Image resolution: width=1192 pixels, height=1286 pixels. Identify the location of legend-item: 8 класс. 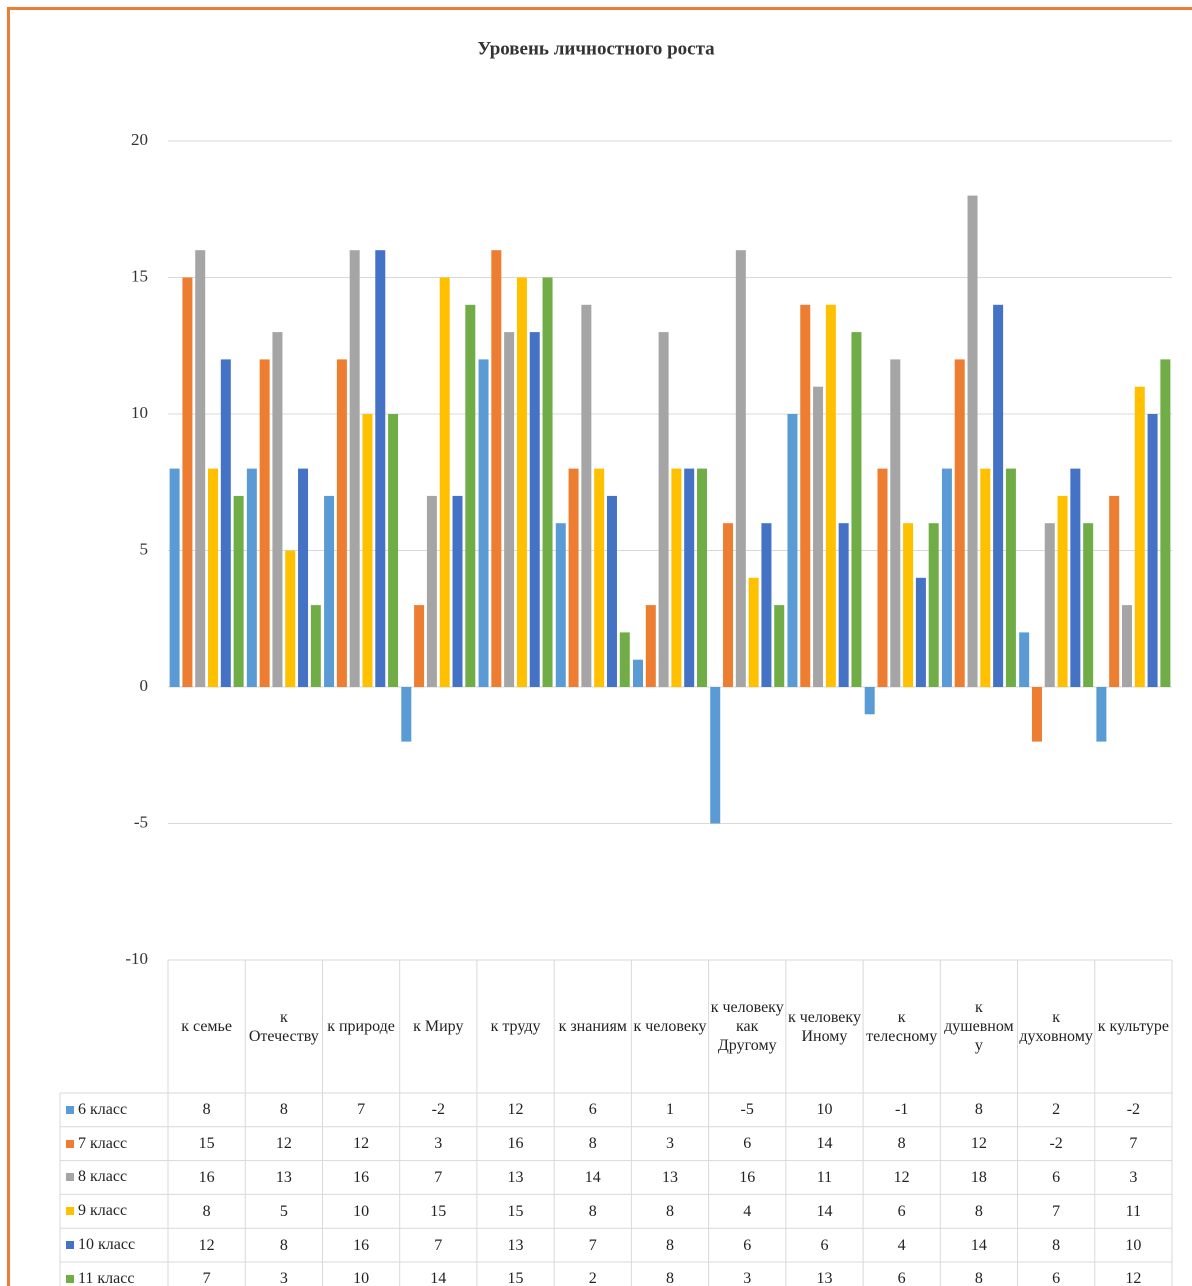
(96, 1178).